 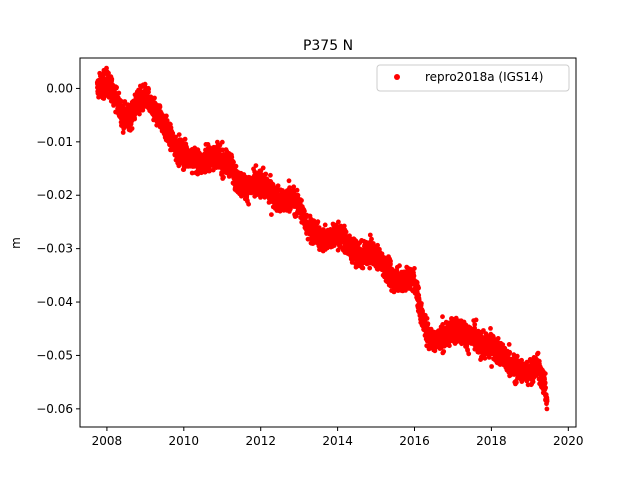 I want to click on y-tick-label: −0.03, so click(x=54, y=249).